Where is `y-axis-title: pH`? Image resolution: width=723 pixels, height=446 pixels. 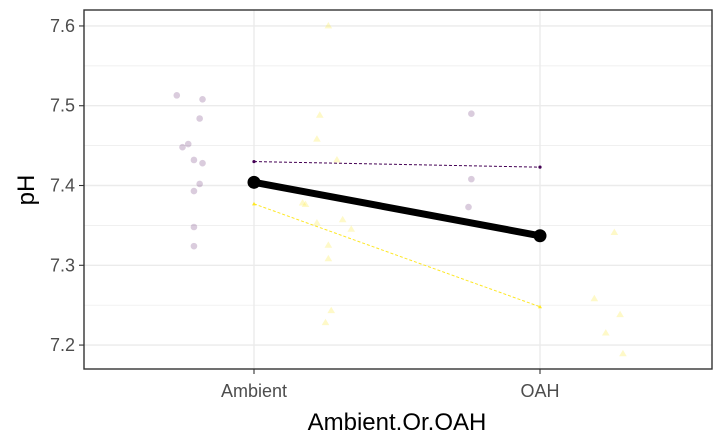 y-axis-title: pH is located at coordinates (26, 190).